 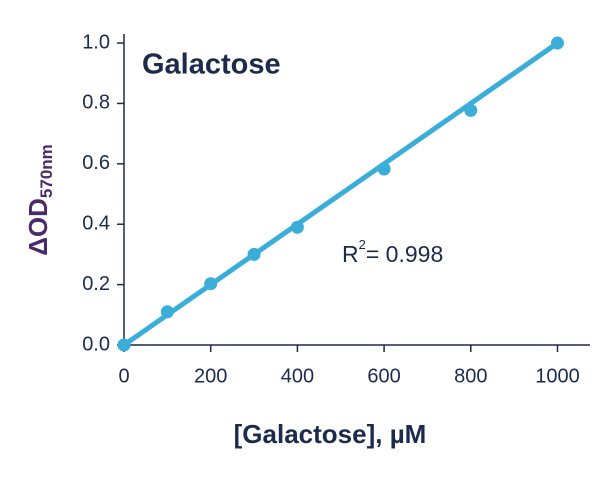 I want to click on x-tick-label: 1000, so click(x=557, y=376).